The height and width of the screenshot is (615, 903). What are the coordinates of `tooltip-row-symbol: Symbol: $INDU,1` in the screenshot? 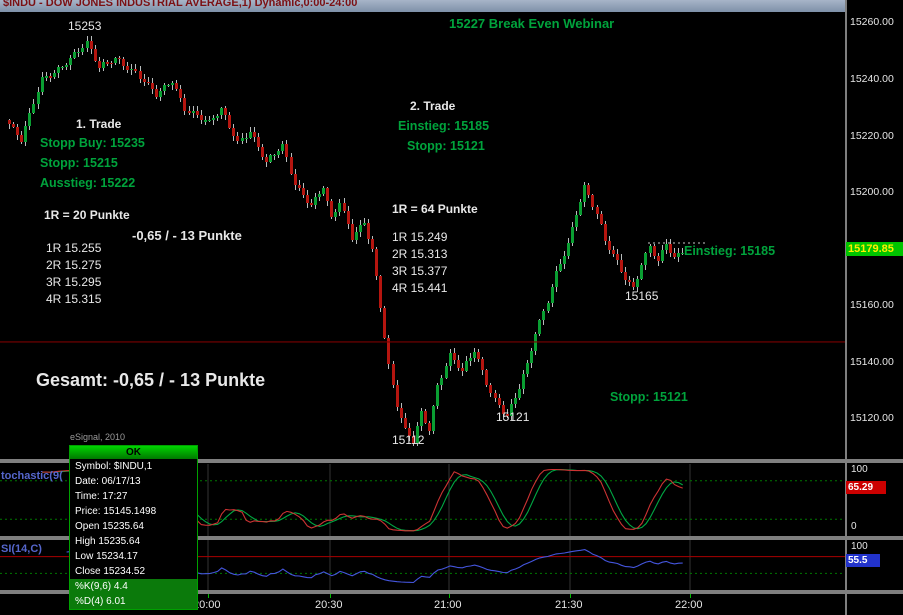 It's located at (114, 466).